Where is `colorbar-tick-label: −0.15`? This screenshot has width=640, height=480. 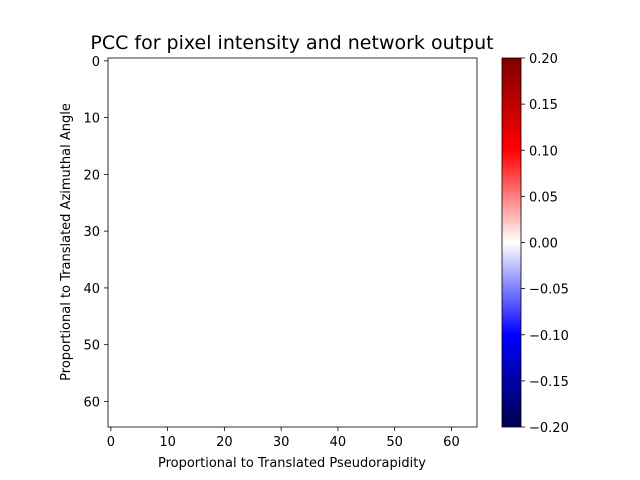 colorbar-tick-label: −0.15 is located at coordinates (549, 382).